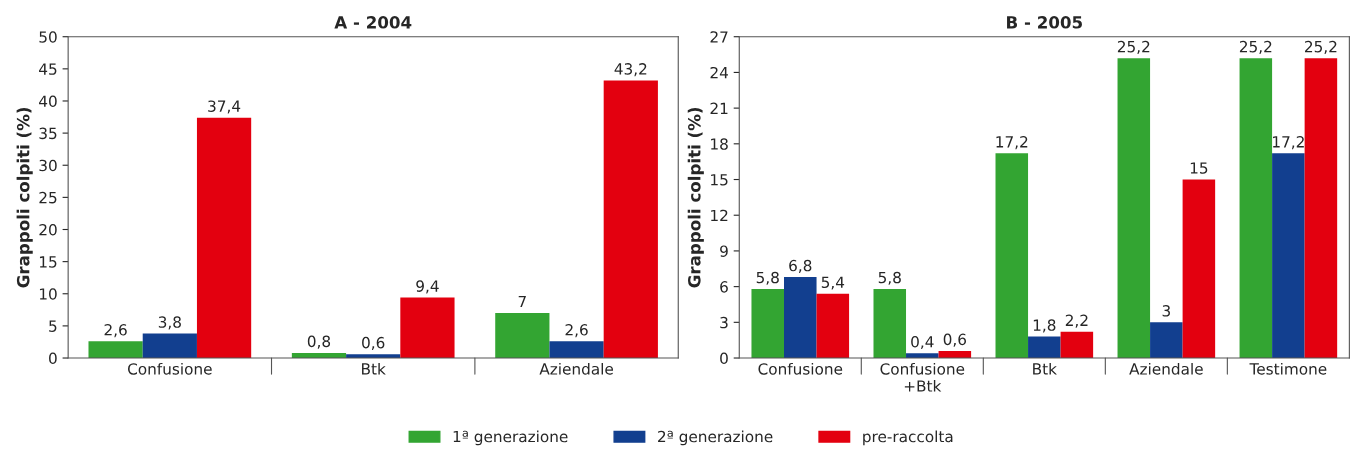  What do you see at coordinates (48, 101) in the screenshot?
I see `y-tick-label: 40` at bounding box center [48, 101].